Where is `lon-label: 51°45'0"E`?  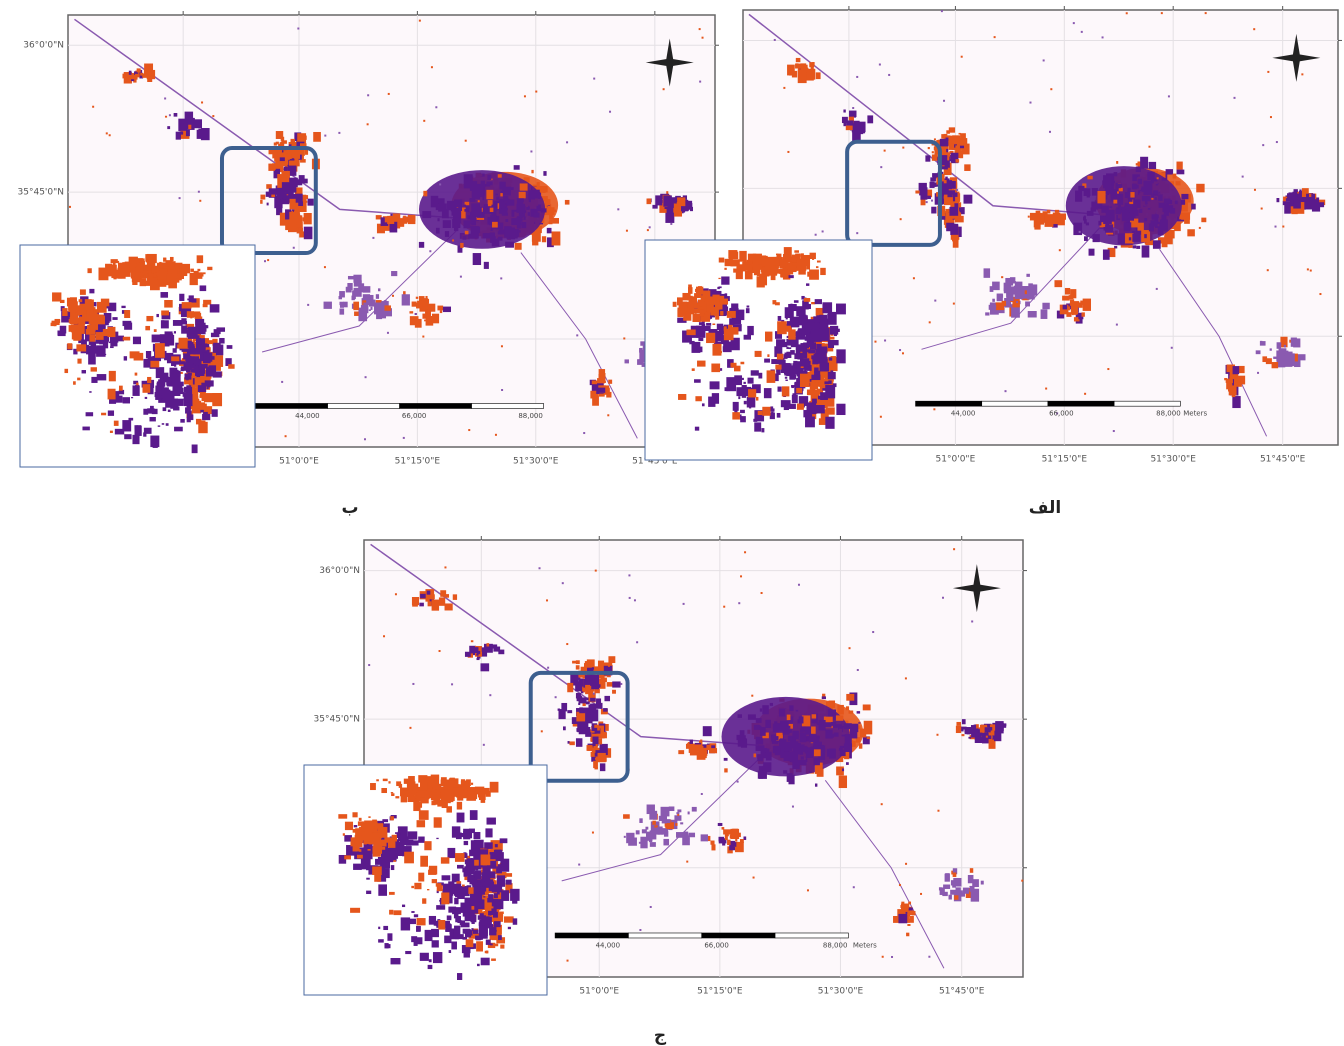 lon-label: 51°45'0"E is located at coordinates (1283, 460).